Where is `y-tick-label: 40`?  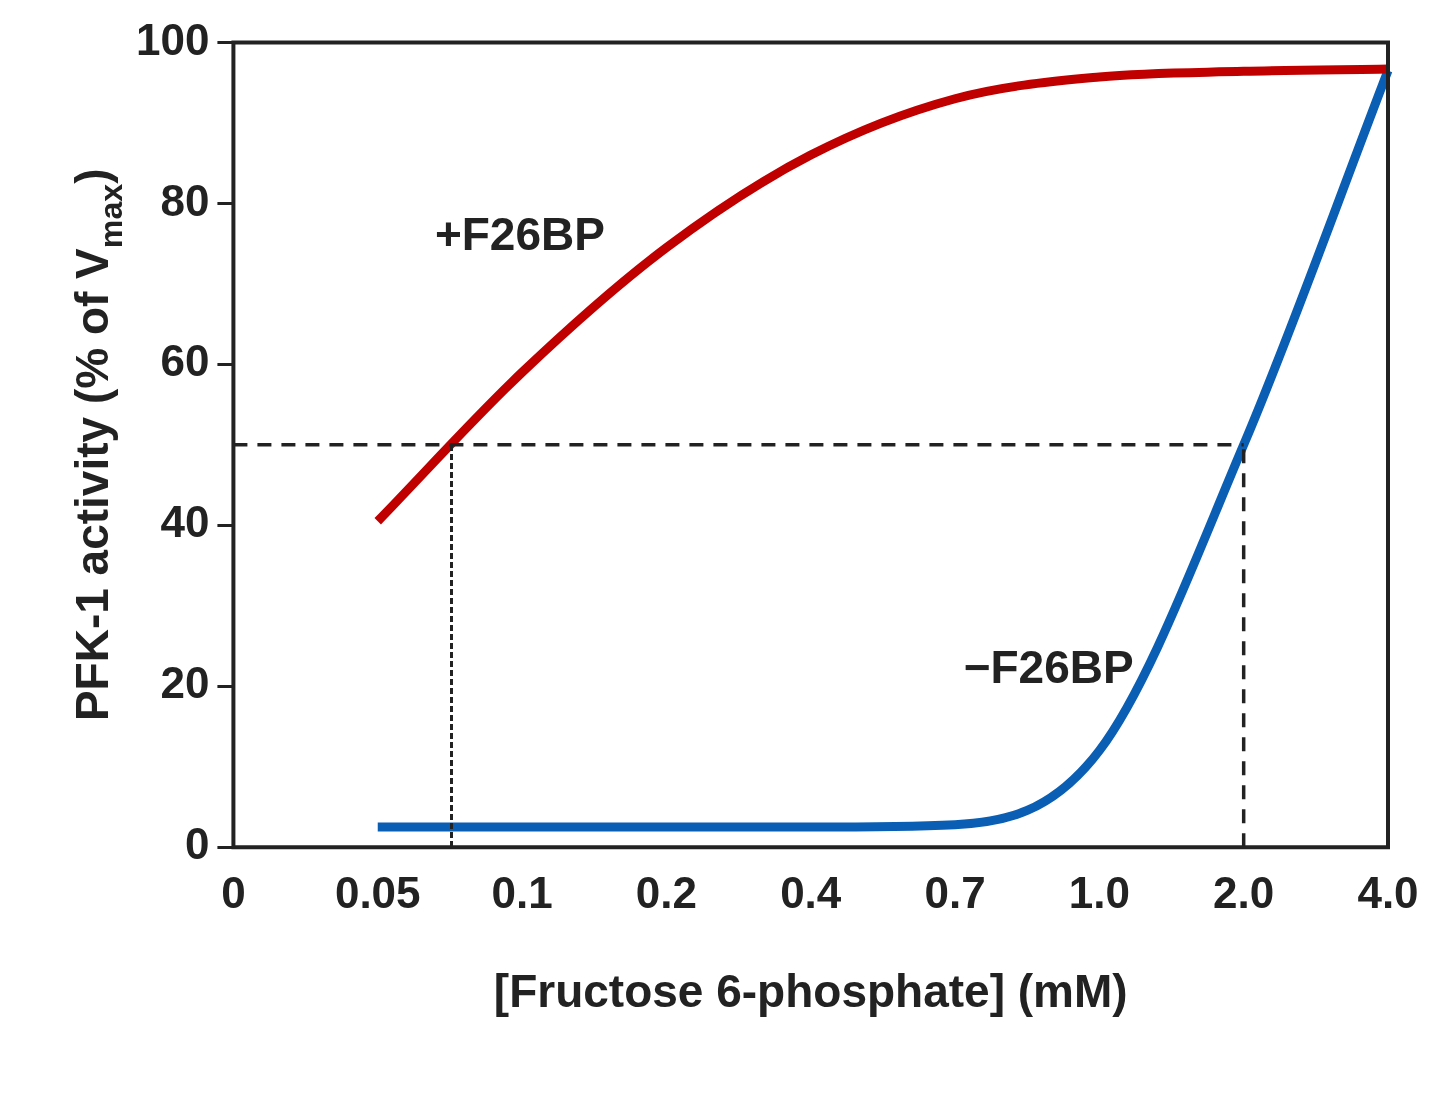 y-tick-label: 40 is located at coordinates (185, 522).